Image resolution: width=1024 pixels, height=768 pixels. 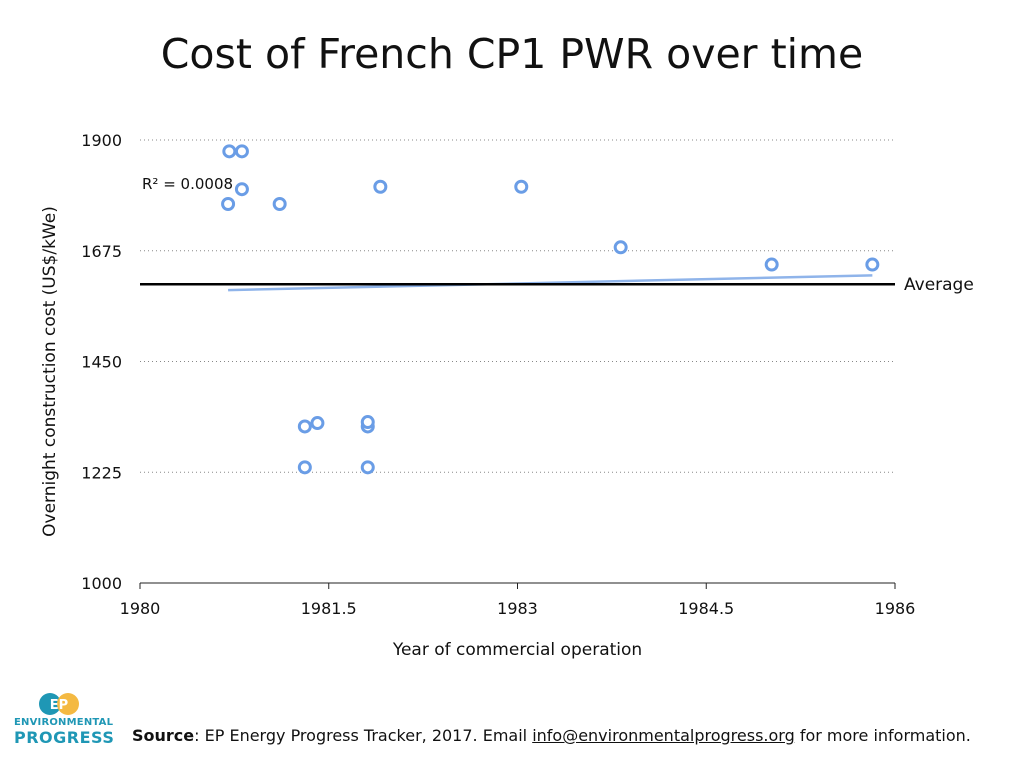 What do you see at coordinates (64, 737) in the screenshot?
I see `logo-text-progress: PROGRESS` at bounding box center [64, 737].